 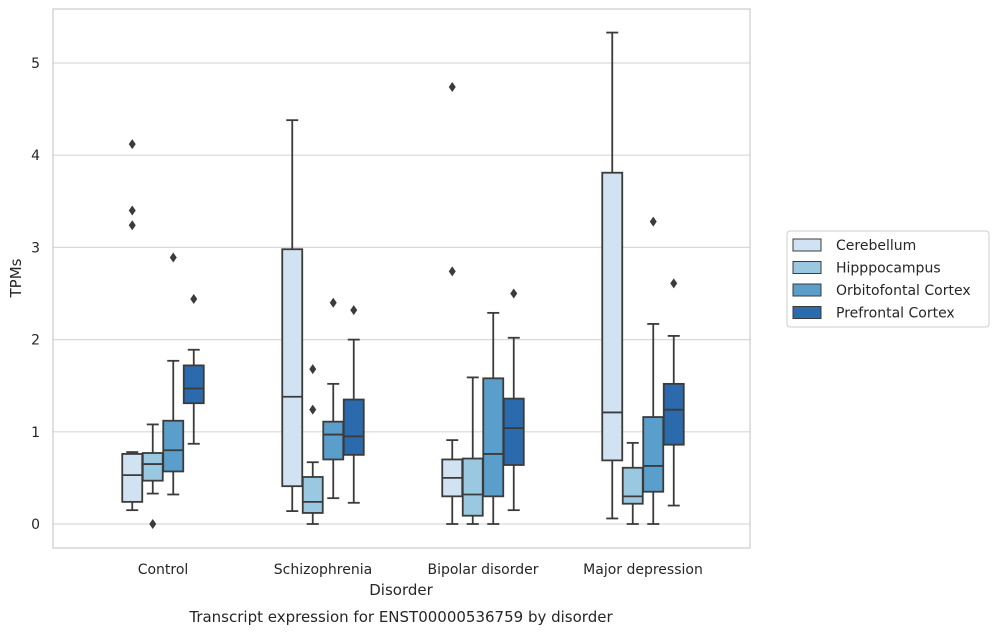 I want to click on legend-item-hipppocampus: Hipppocampus, so click(x=866, y=269).